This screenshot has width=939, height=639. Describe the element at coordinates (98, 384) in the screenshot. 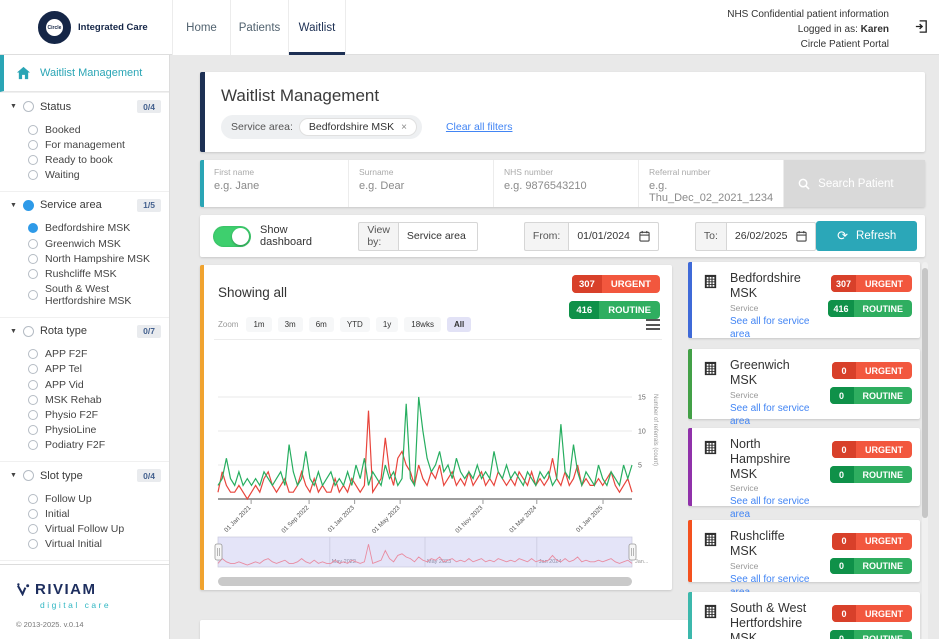

I see `filter-option-app-vid: APP Vid` at that location.